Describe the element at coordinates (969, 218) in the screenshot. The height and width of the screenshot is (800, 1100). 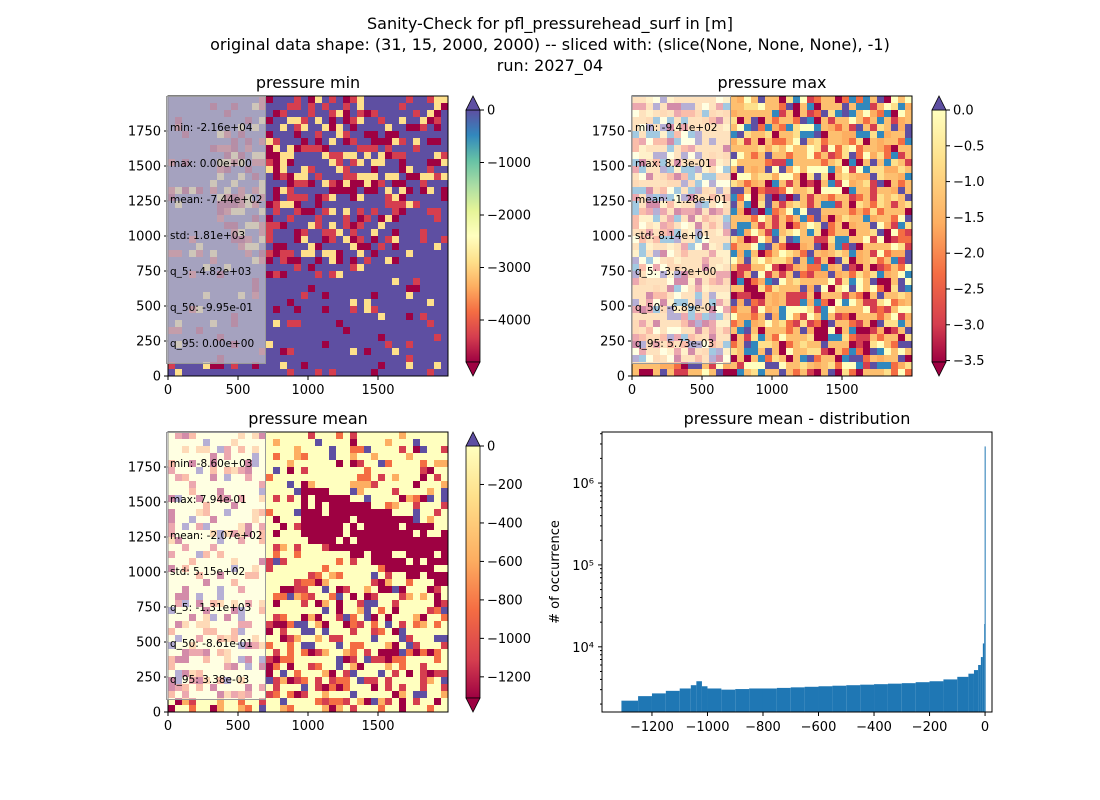
I see `colorbar-tick-label: −1.5` at that location.